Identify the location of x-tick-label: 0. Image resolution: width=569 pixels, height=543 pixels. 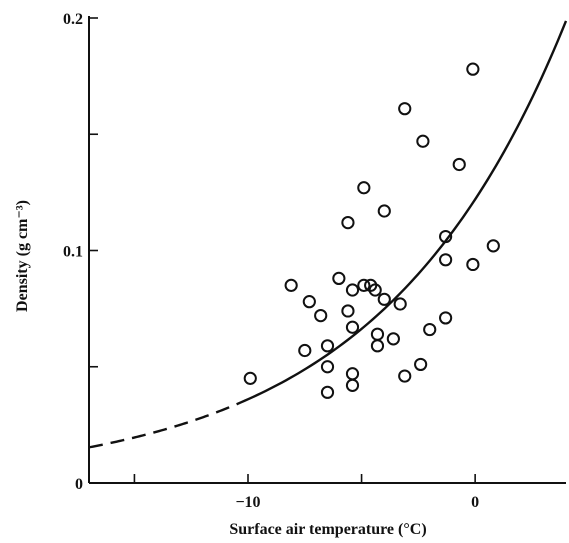
(475, 502).